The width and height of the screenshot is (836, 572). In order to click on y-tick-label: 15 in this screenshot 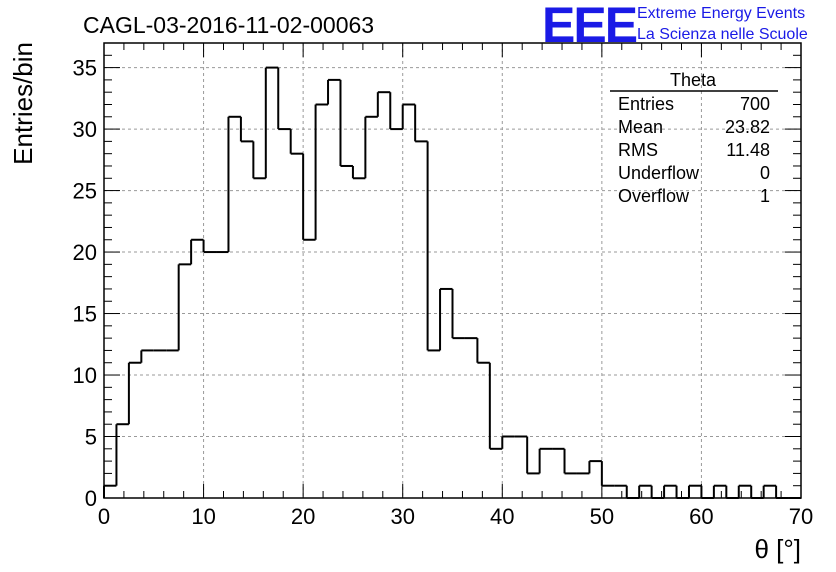, I will do `click(85, 314)`.